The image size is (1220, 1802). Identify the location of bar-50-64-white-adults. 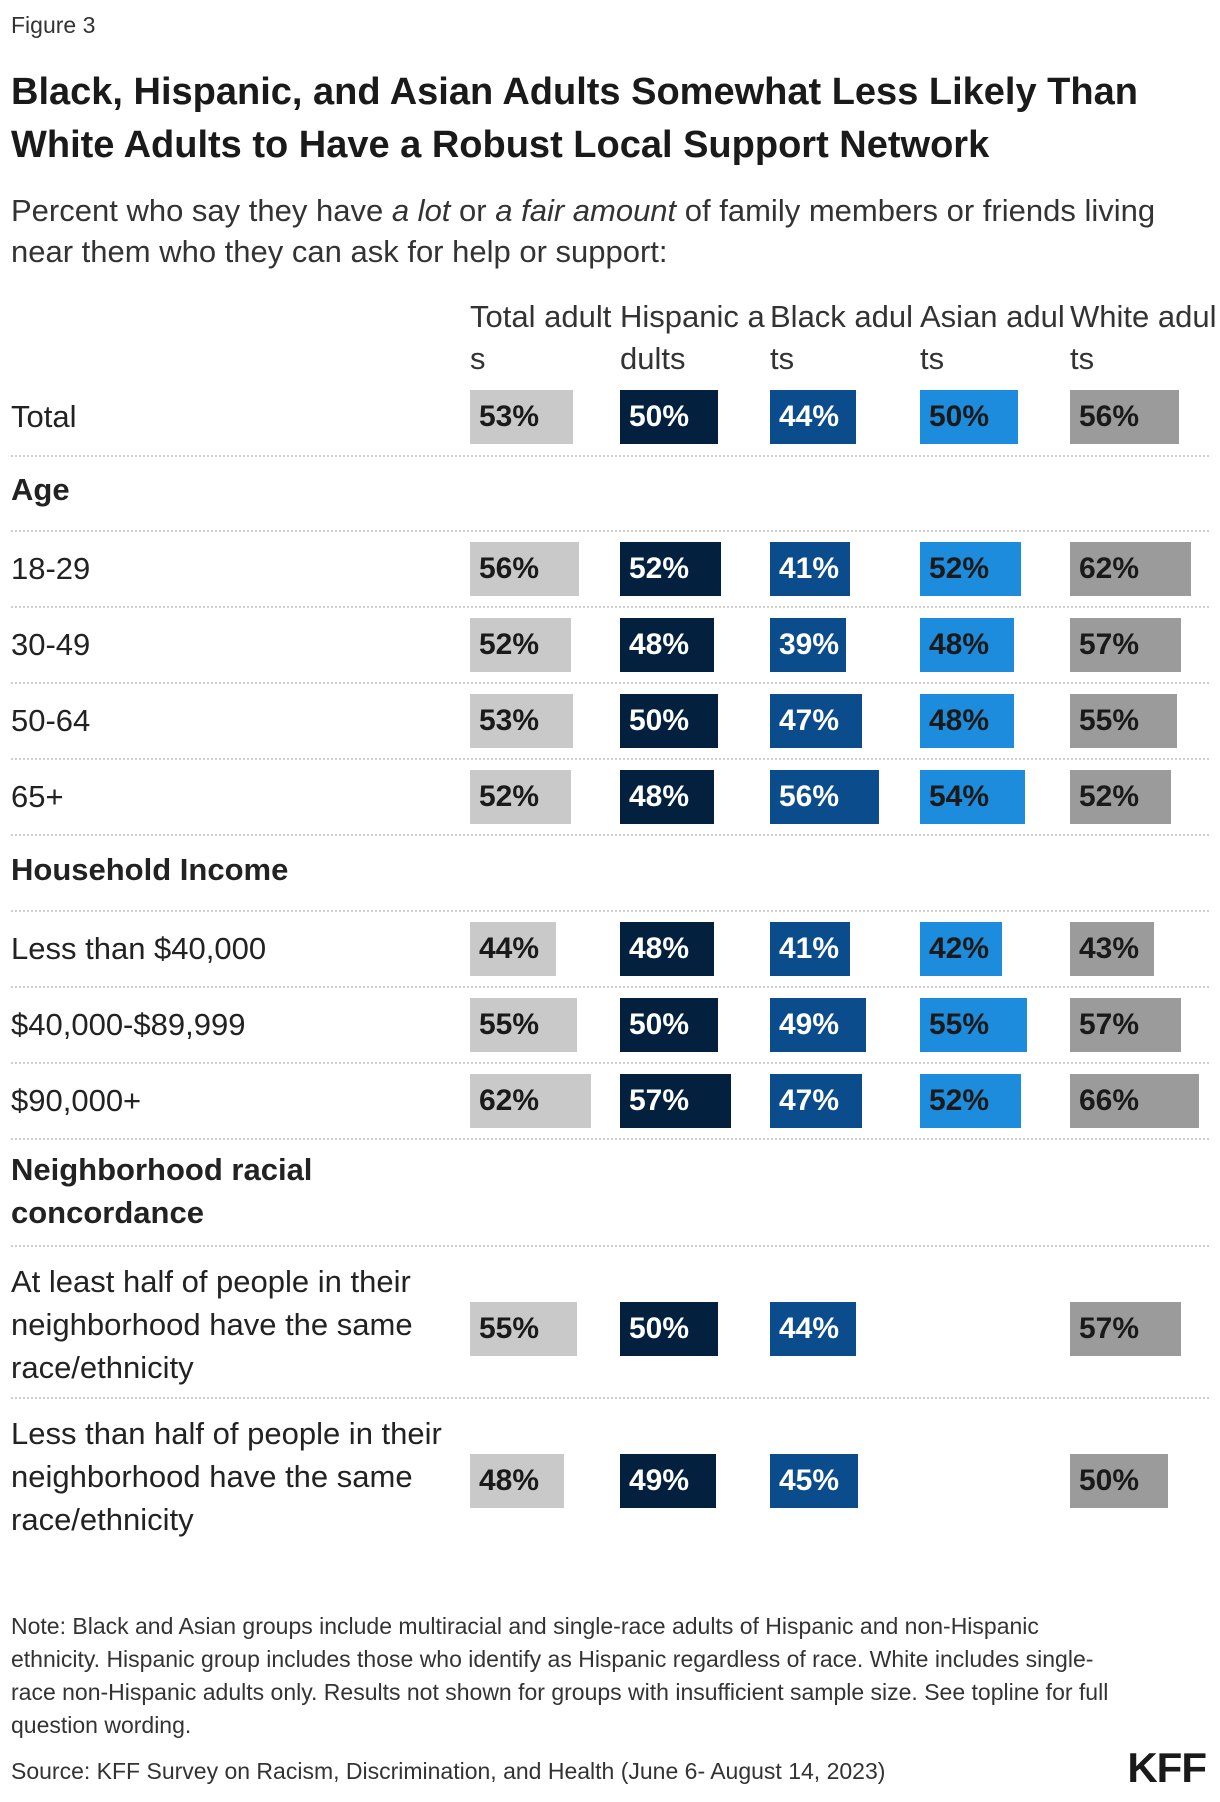
(1124, 721).